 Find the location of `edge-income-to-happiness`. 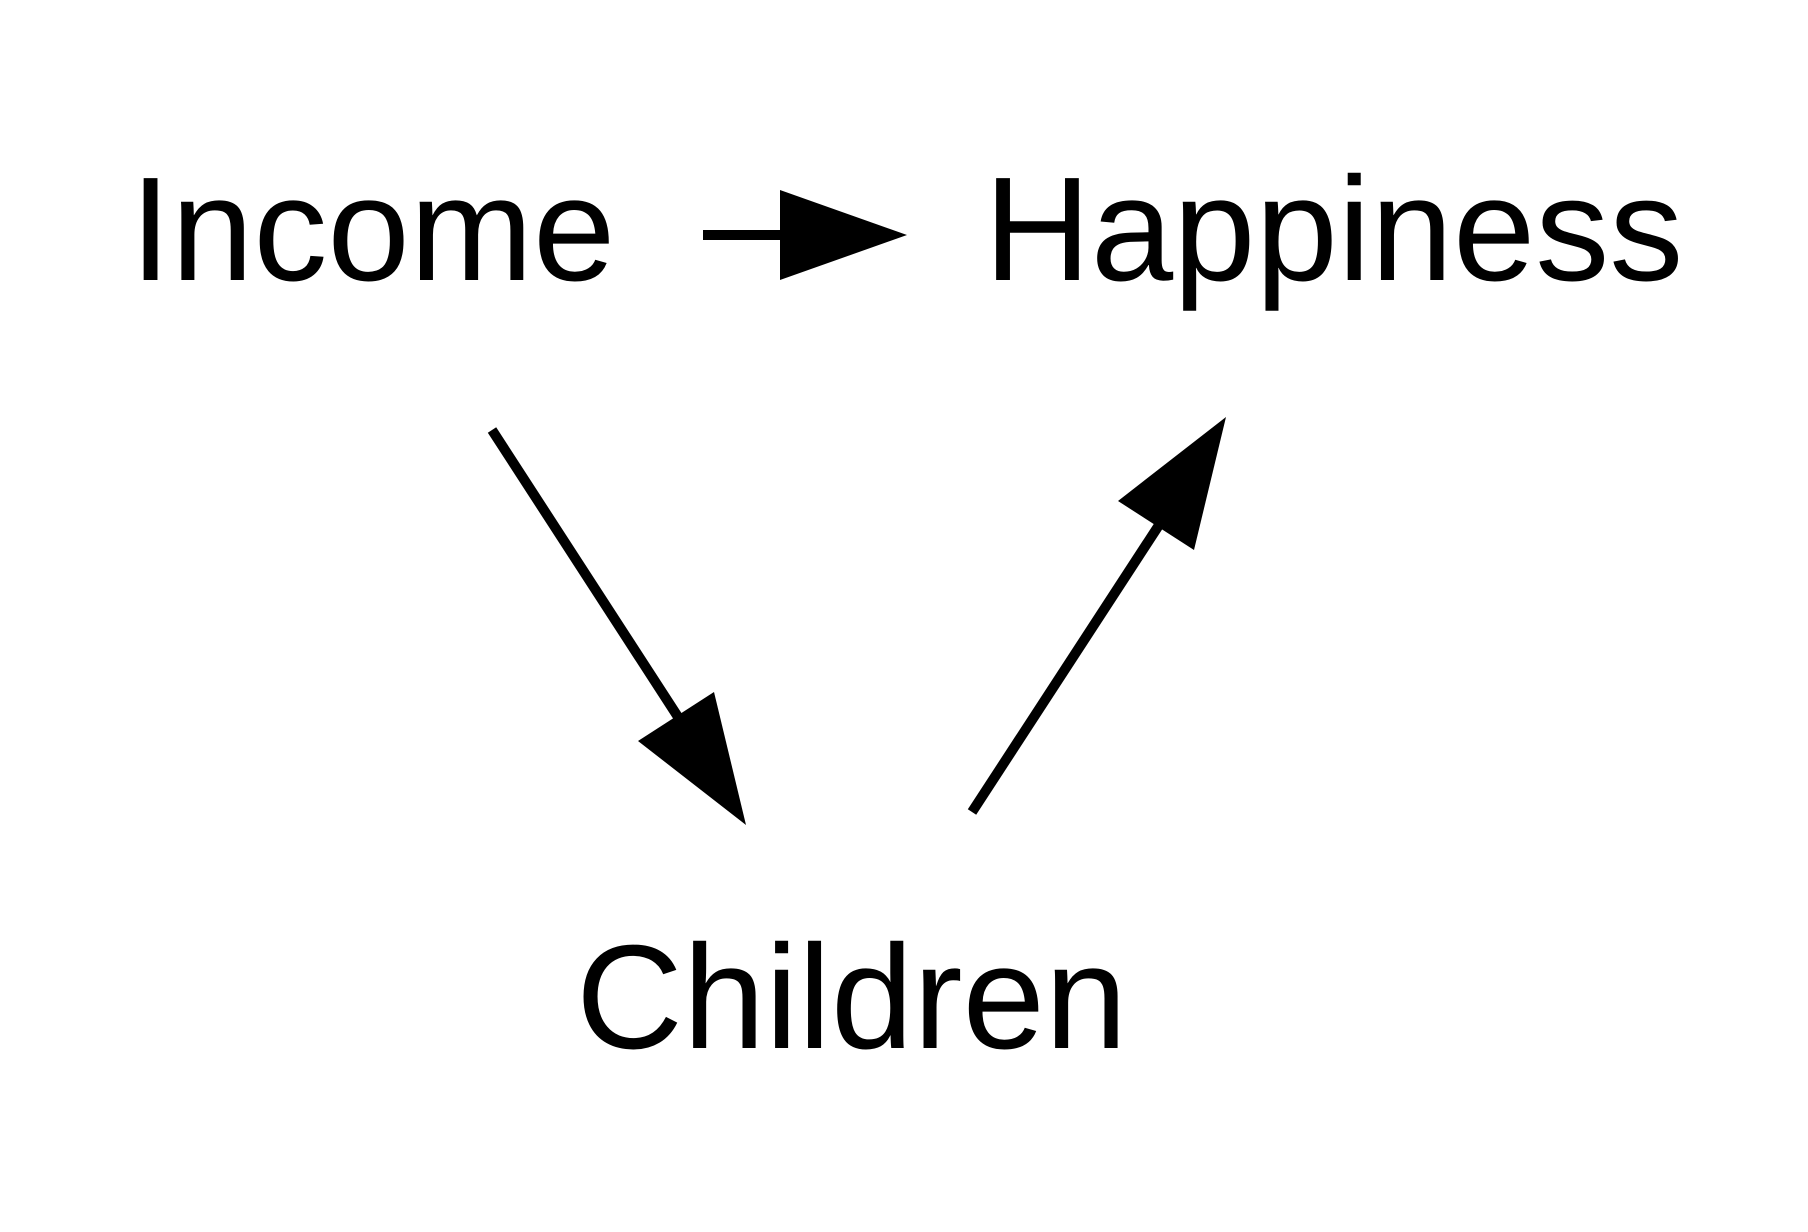

edge-income-to-happiness is located at coordinates (805, 235).